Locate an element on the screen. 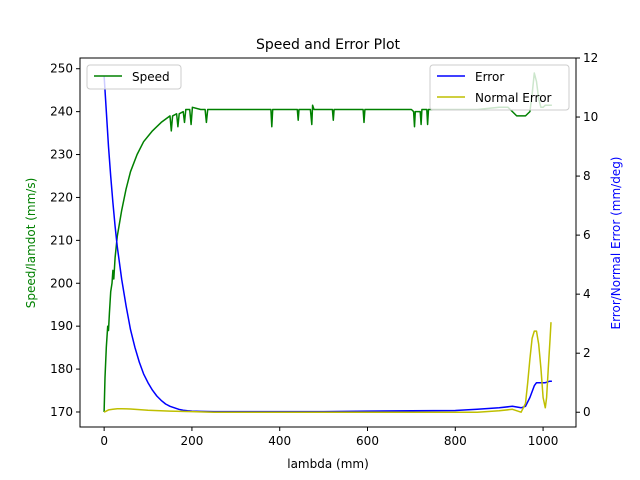 The width and height of the screenshot is (640, 480). right-y-tick-label: 10 is located at coordinates (590, 117).